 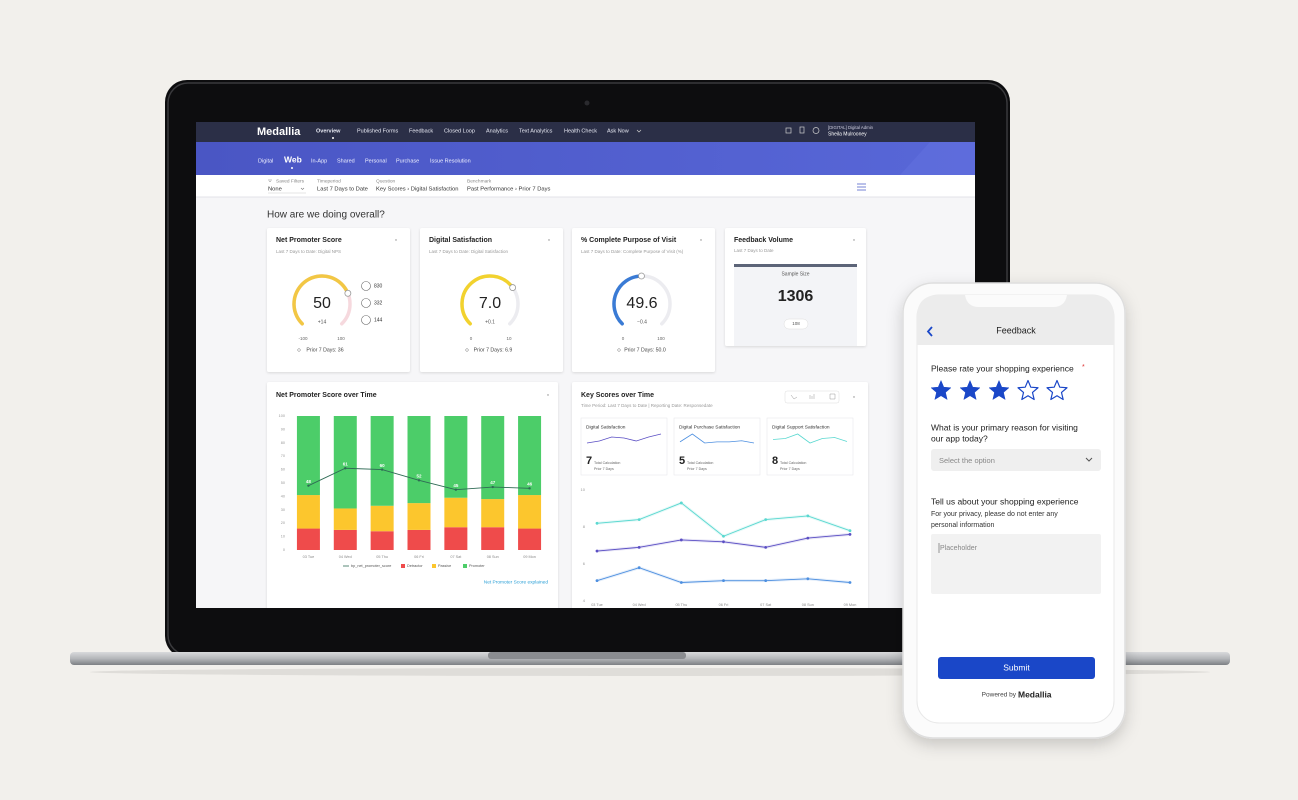 I want to click on sparkline, so click(x=810, y=438).